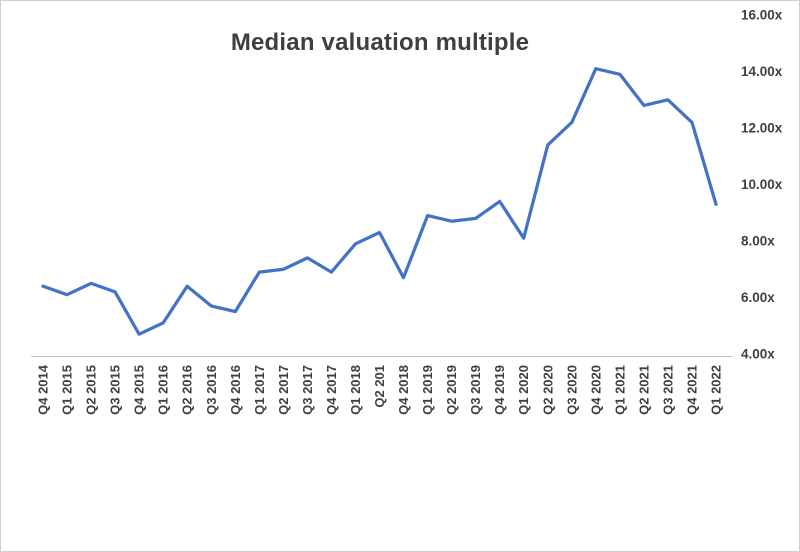 This screenshot has width=800, height=552. What do you see at coordinates (259, 390) in the screenshot?
I see `x-axis-label: Q1 2017` at bounding box center [259, 390].